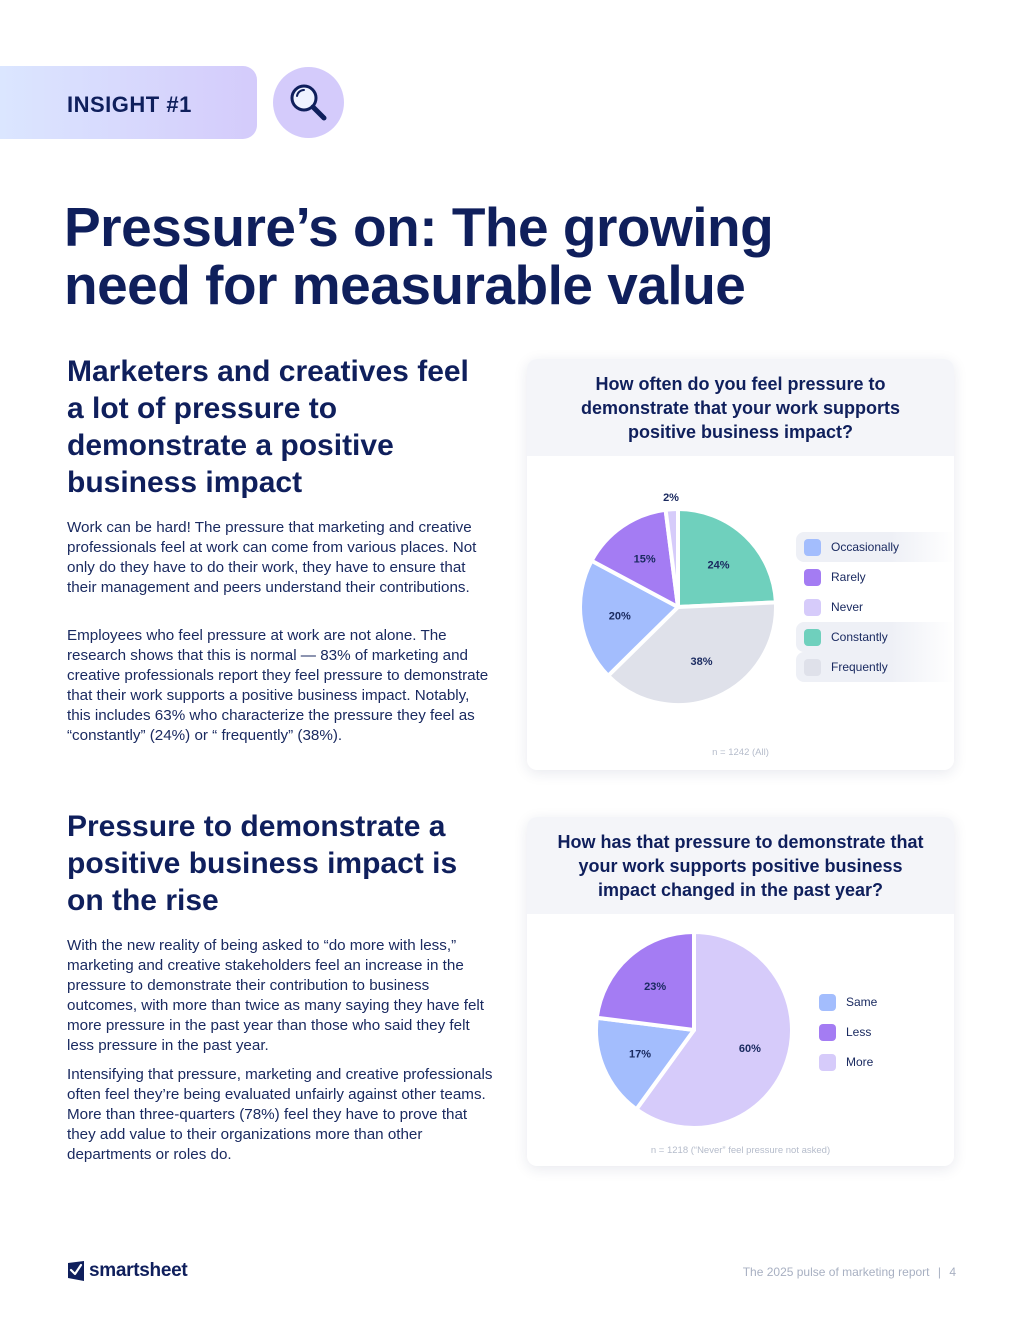  What do you see at coordinates (727, 558) in the screenshot?
I see `pie-slice-constantly` at bounding box center [727, 558].